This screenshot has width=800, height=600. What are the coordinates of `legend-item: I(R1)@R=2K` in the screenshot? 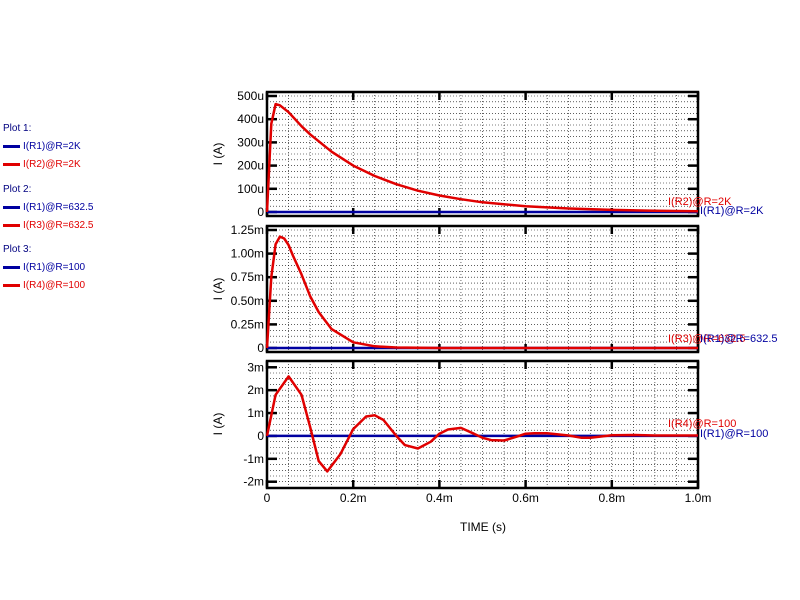 It's located at (42, 146).